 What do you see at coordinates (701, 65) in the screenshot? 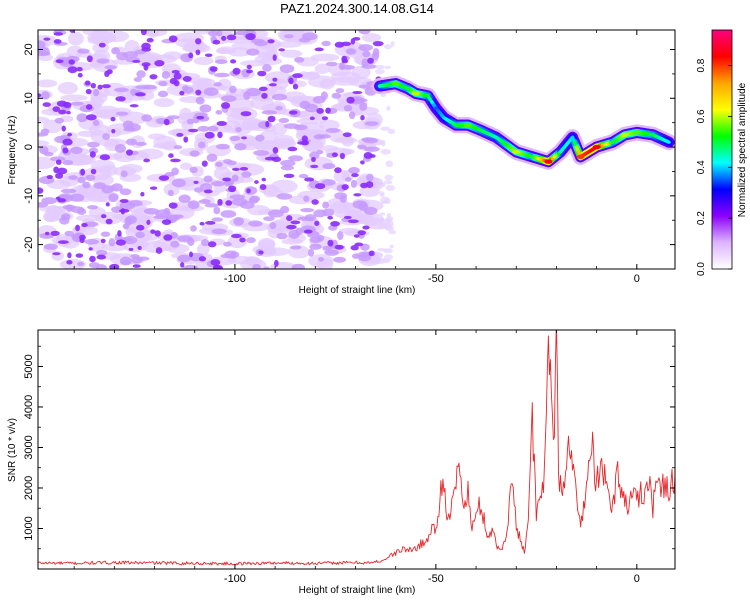
I see `colorbar-tick-label: 0.8` at bounding box center [701, 65].